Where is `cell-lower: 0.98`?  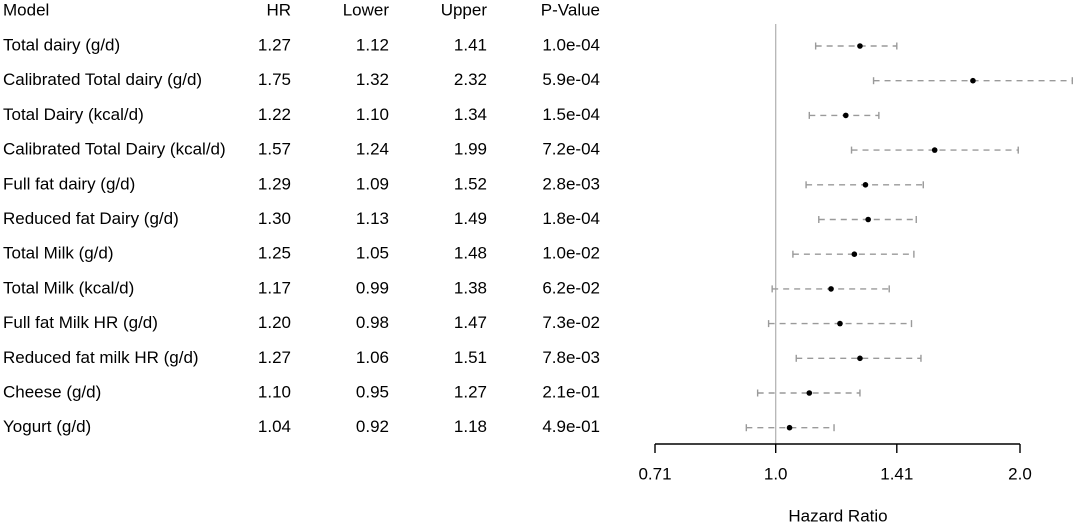
cell-lower: 0.98 is located at coordinates (372, 322).